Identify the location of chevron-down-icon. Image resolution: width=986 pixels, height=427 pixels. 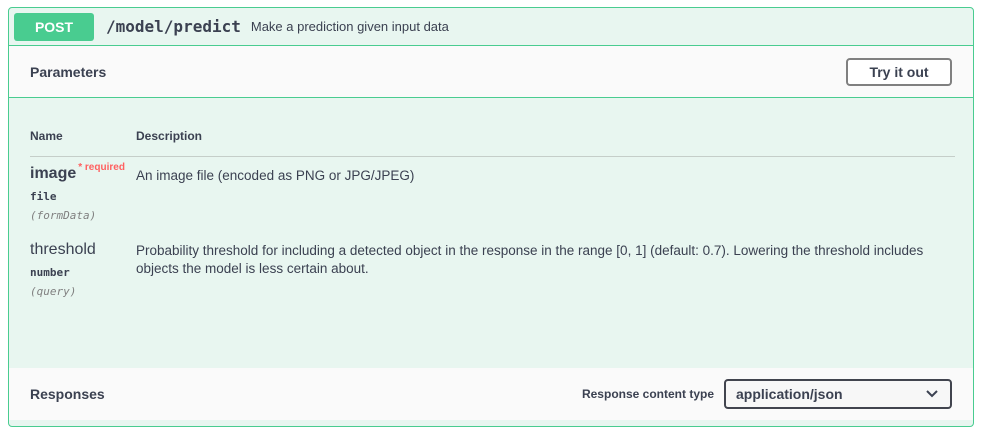
(932, 394).